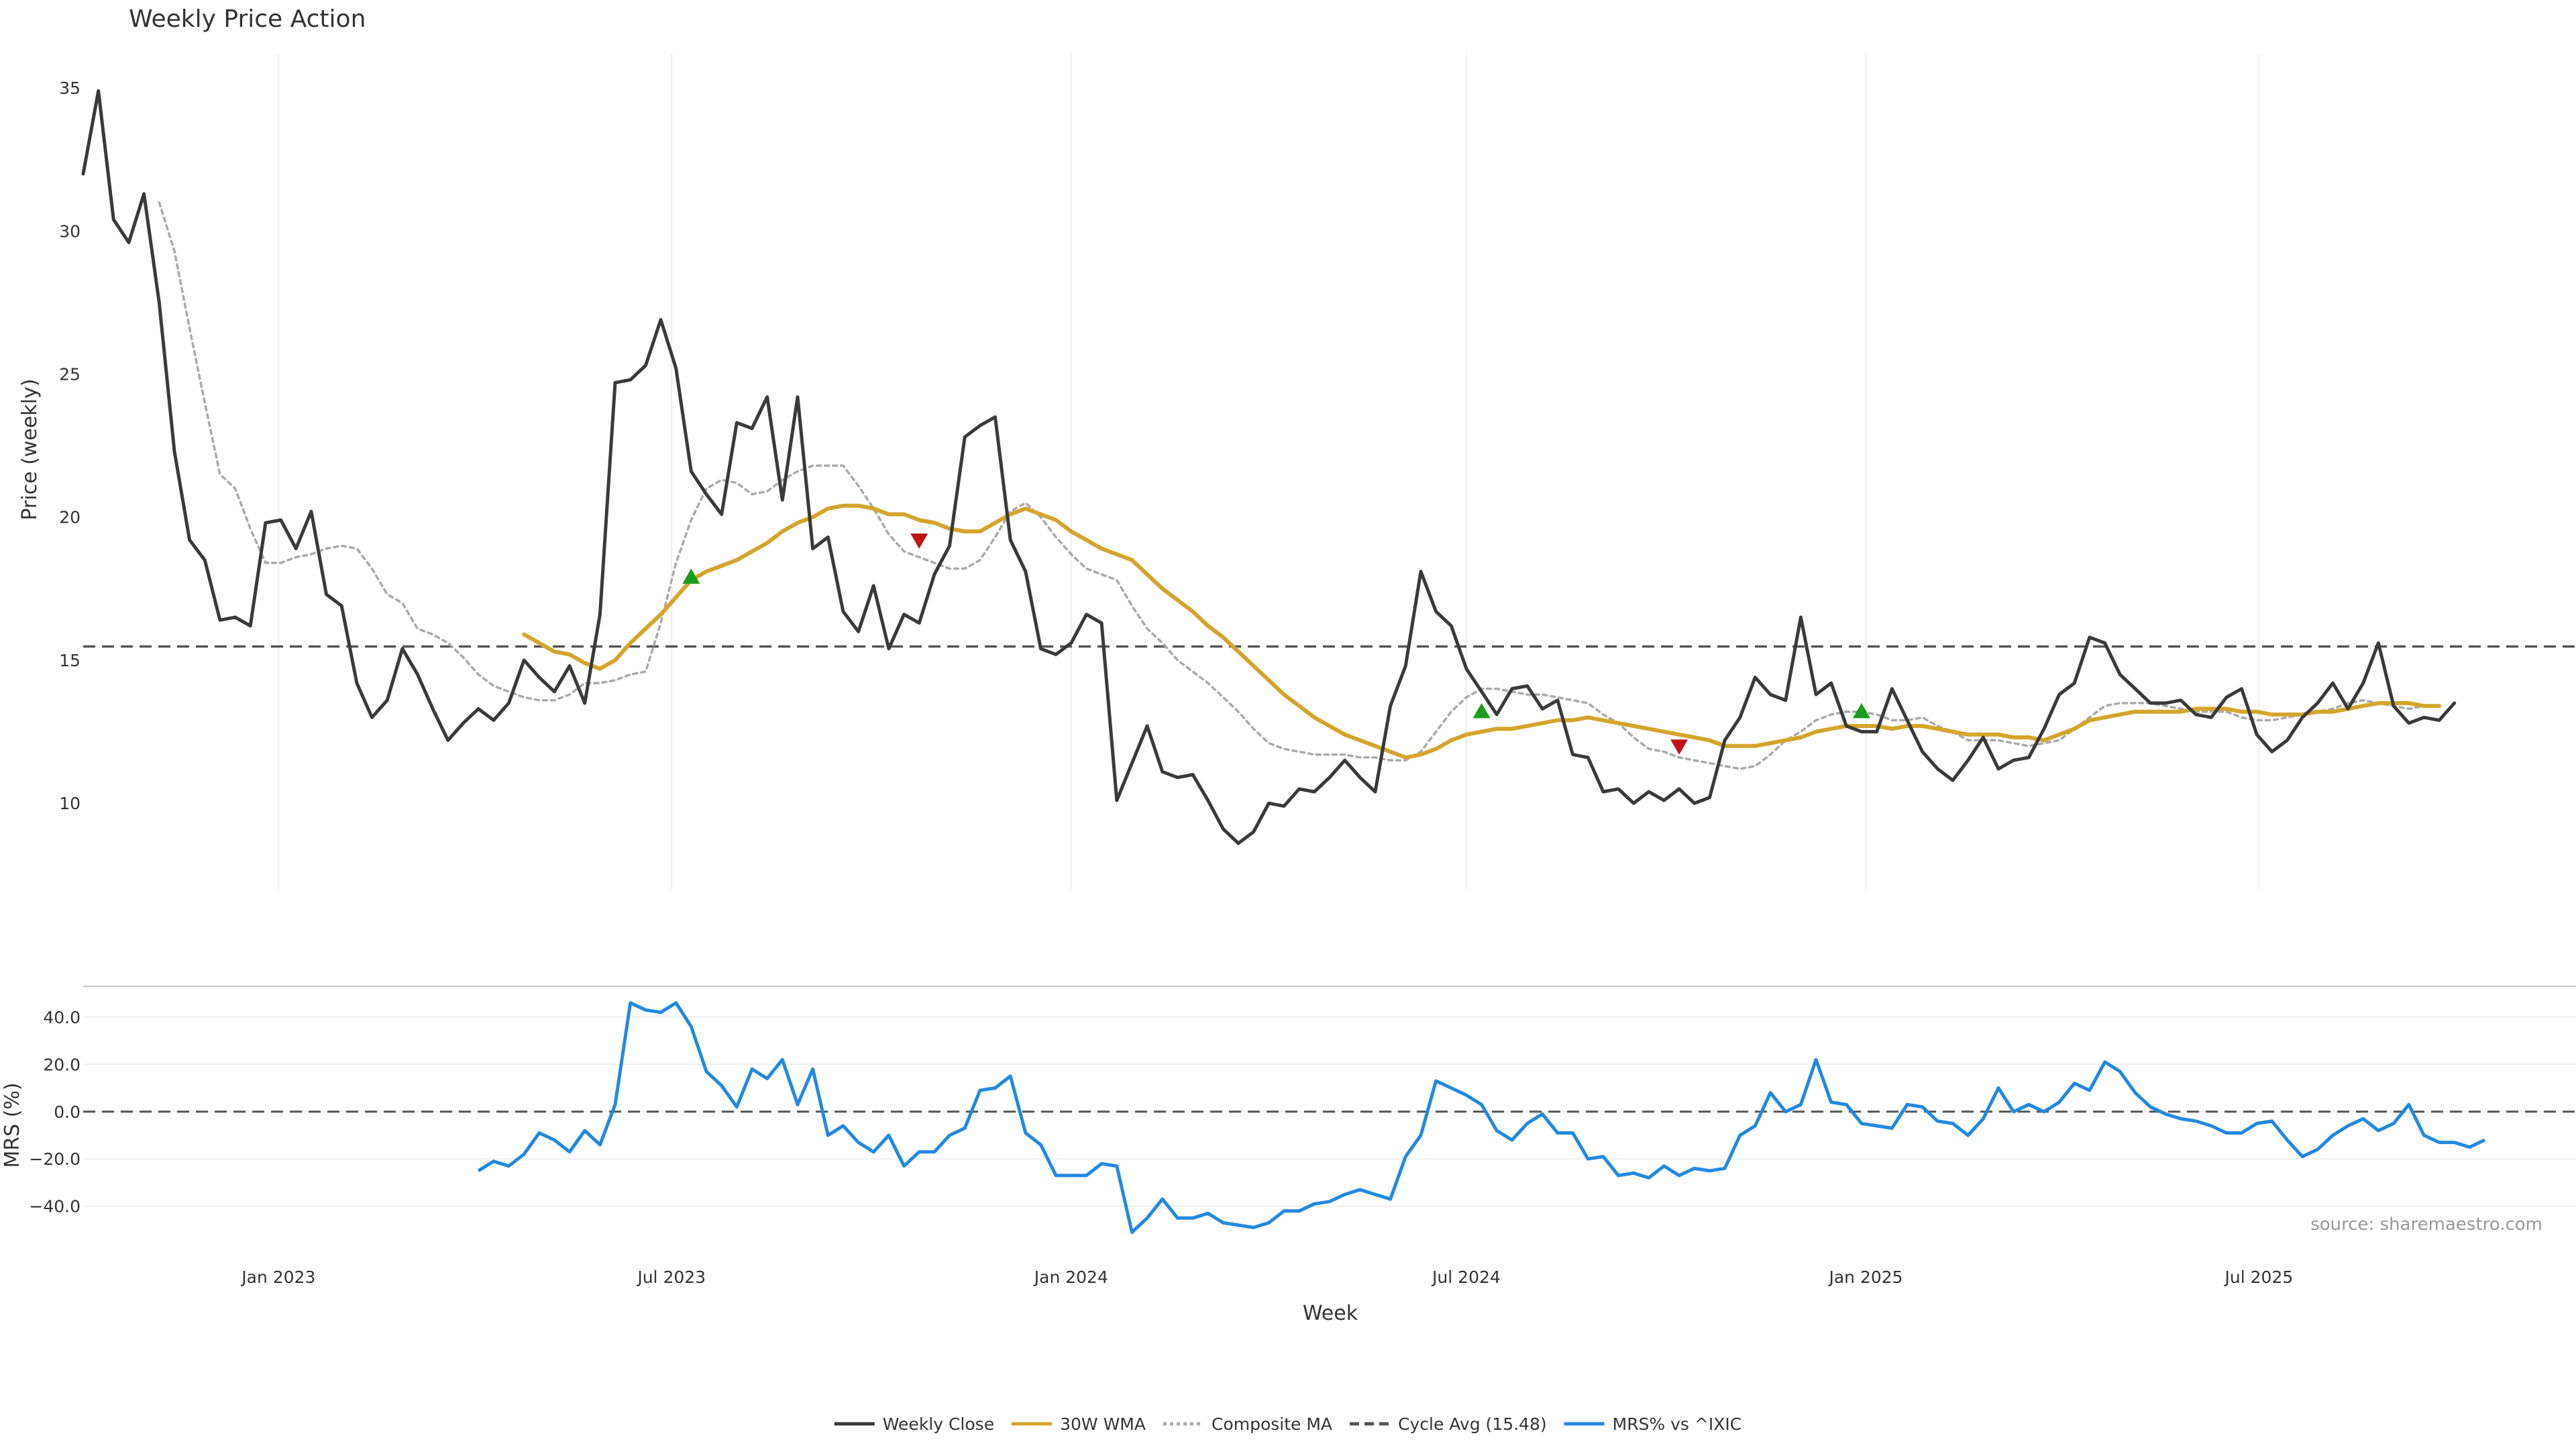 Image resolution: width=2576 pixels, height=1452 pixels. I want to click on x-tick-label: Jan 2024, so click(1070, 1277).